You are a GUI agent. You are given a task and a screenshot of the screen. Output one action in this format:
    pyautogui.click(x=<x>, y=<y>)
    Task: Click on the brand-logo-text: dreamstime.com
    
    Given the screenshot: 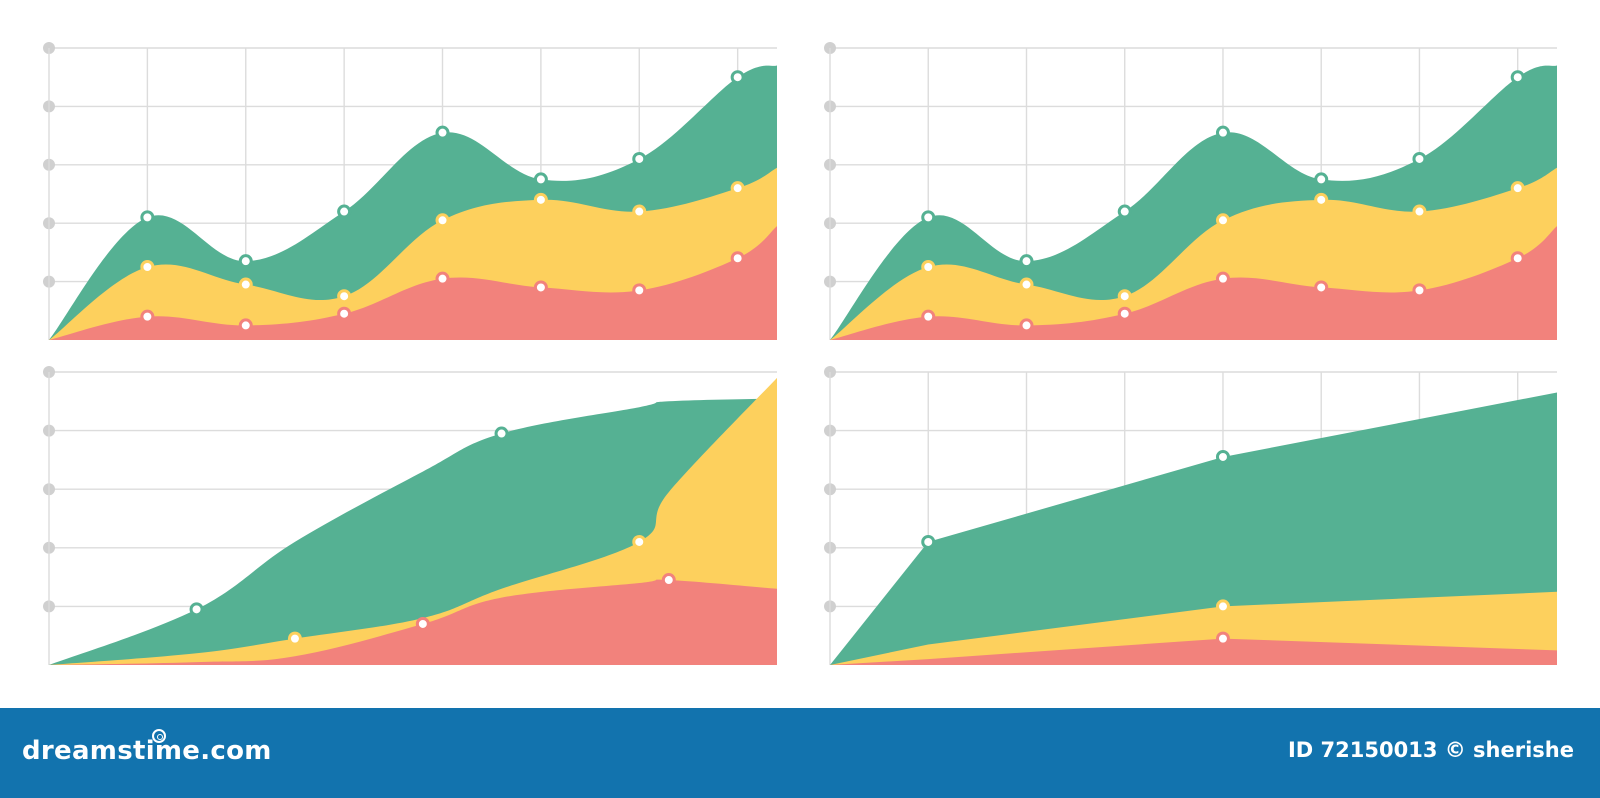 What is the action you would take?
    pyautogui.click(x=147, y=751)
    